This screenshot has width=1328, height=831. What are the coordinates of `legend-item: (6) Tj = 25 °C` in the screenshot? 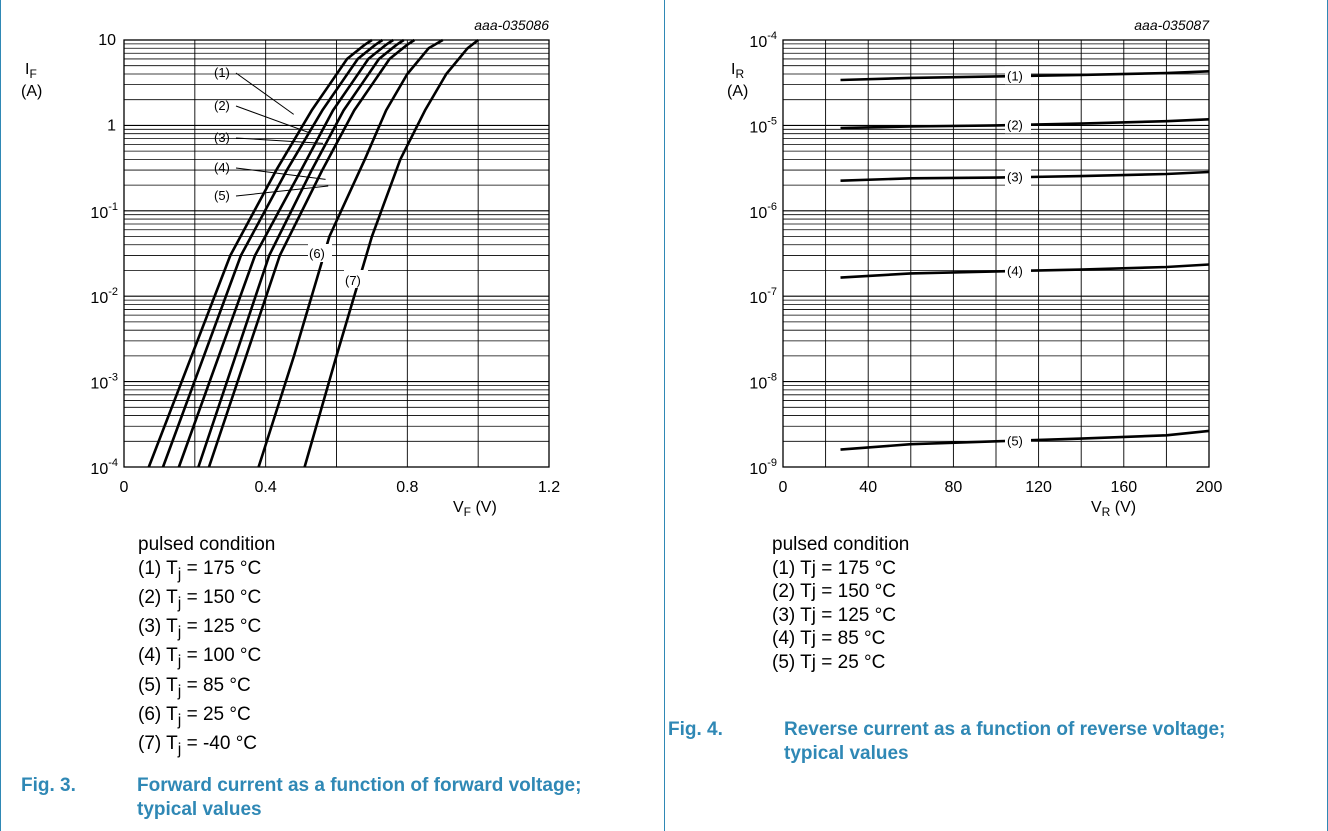 It's located at (194, 716).